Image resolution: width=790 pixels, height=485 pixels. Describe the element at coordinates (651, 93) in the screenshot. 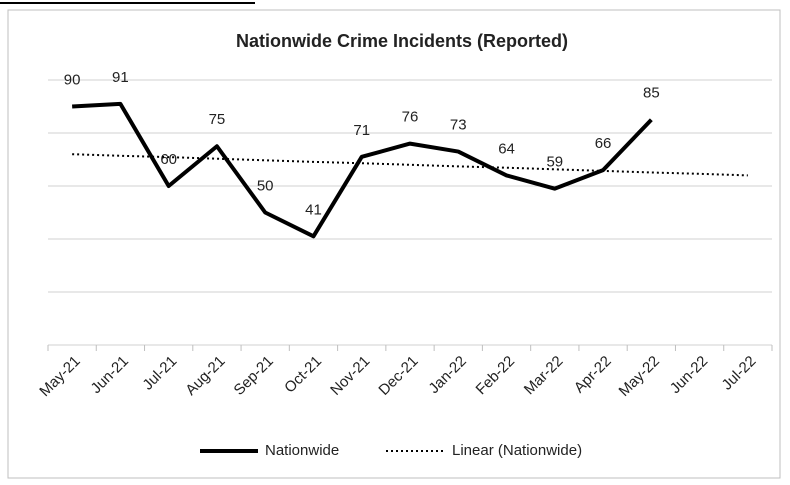

I see `data-label: 85` at that location.